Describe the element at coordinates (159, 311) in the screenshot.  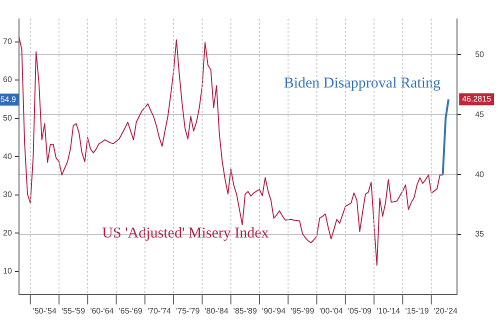
I see `x-tick-label: '70-'74` at that location.